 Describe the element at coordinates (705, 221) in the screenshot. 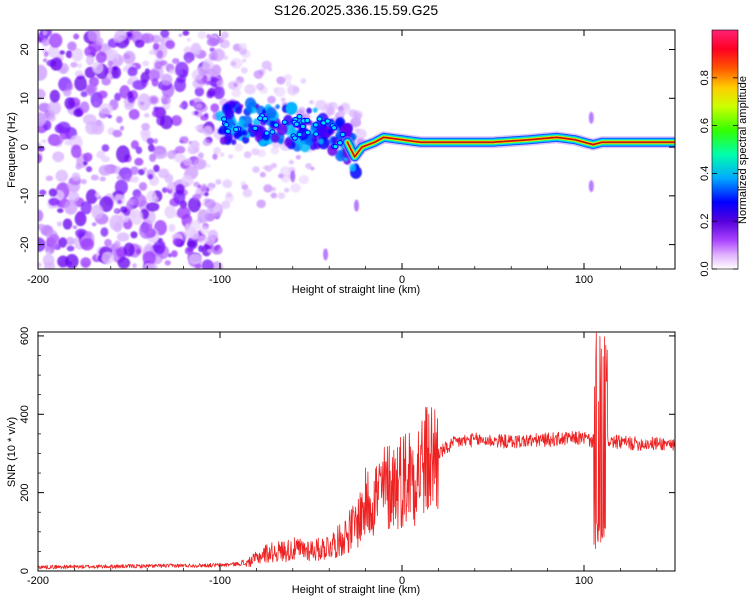

I see `colorbar-tick-label: 0.2` at that location.